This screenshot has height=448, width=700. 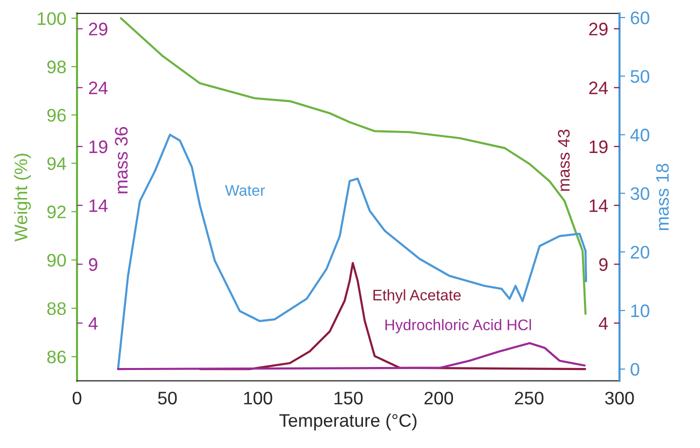 What do you see at coordinates (529, 398) in the screenshot?
I see `x-tick-label: 250` at bounding box center [529, 398].